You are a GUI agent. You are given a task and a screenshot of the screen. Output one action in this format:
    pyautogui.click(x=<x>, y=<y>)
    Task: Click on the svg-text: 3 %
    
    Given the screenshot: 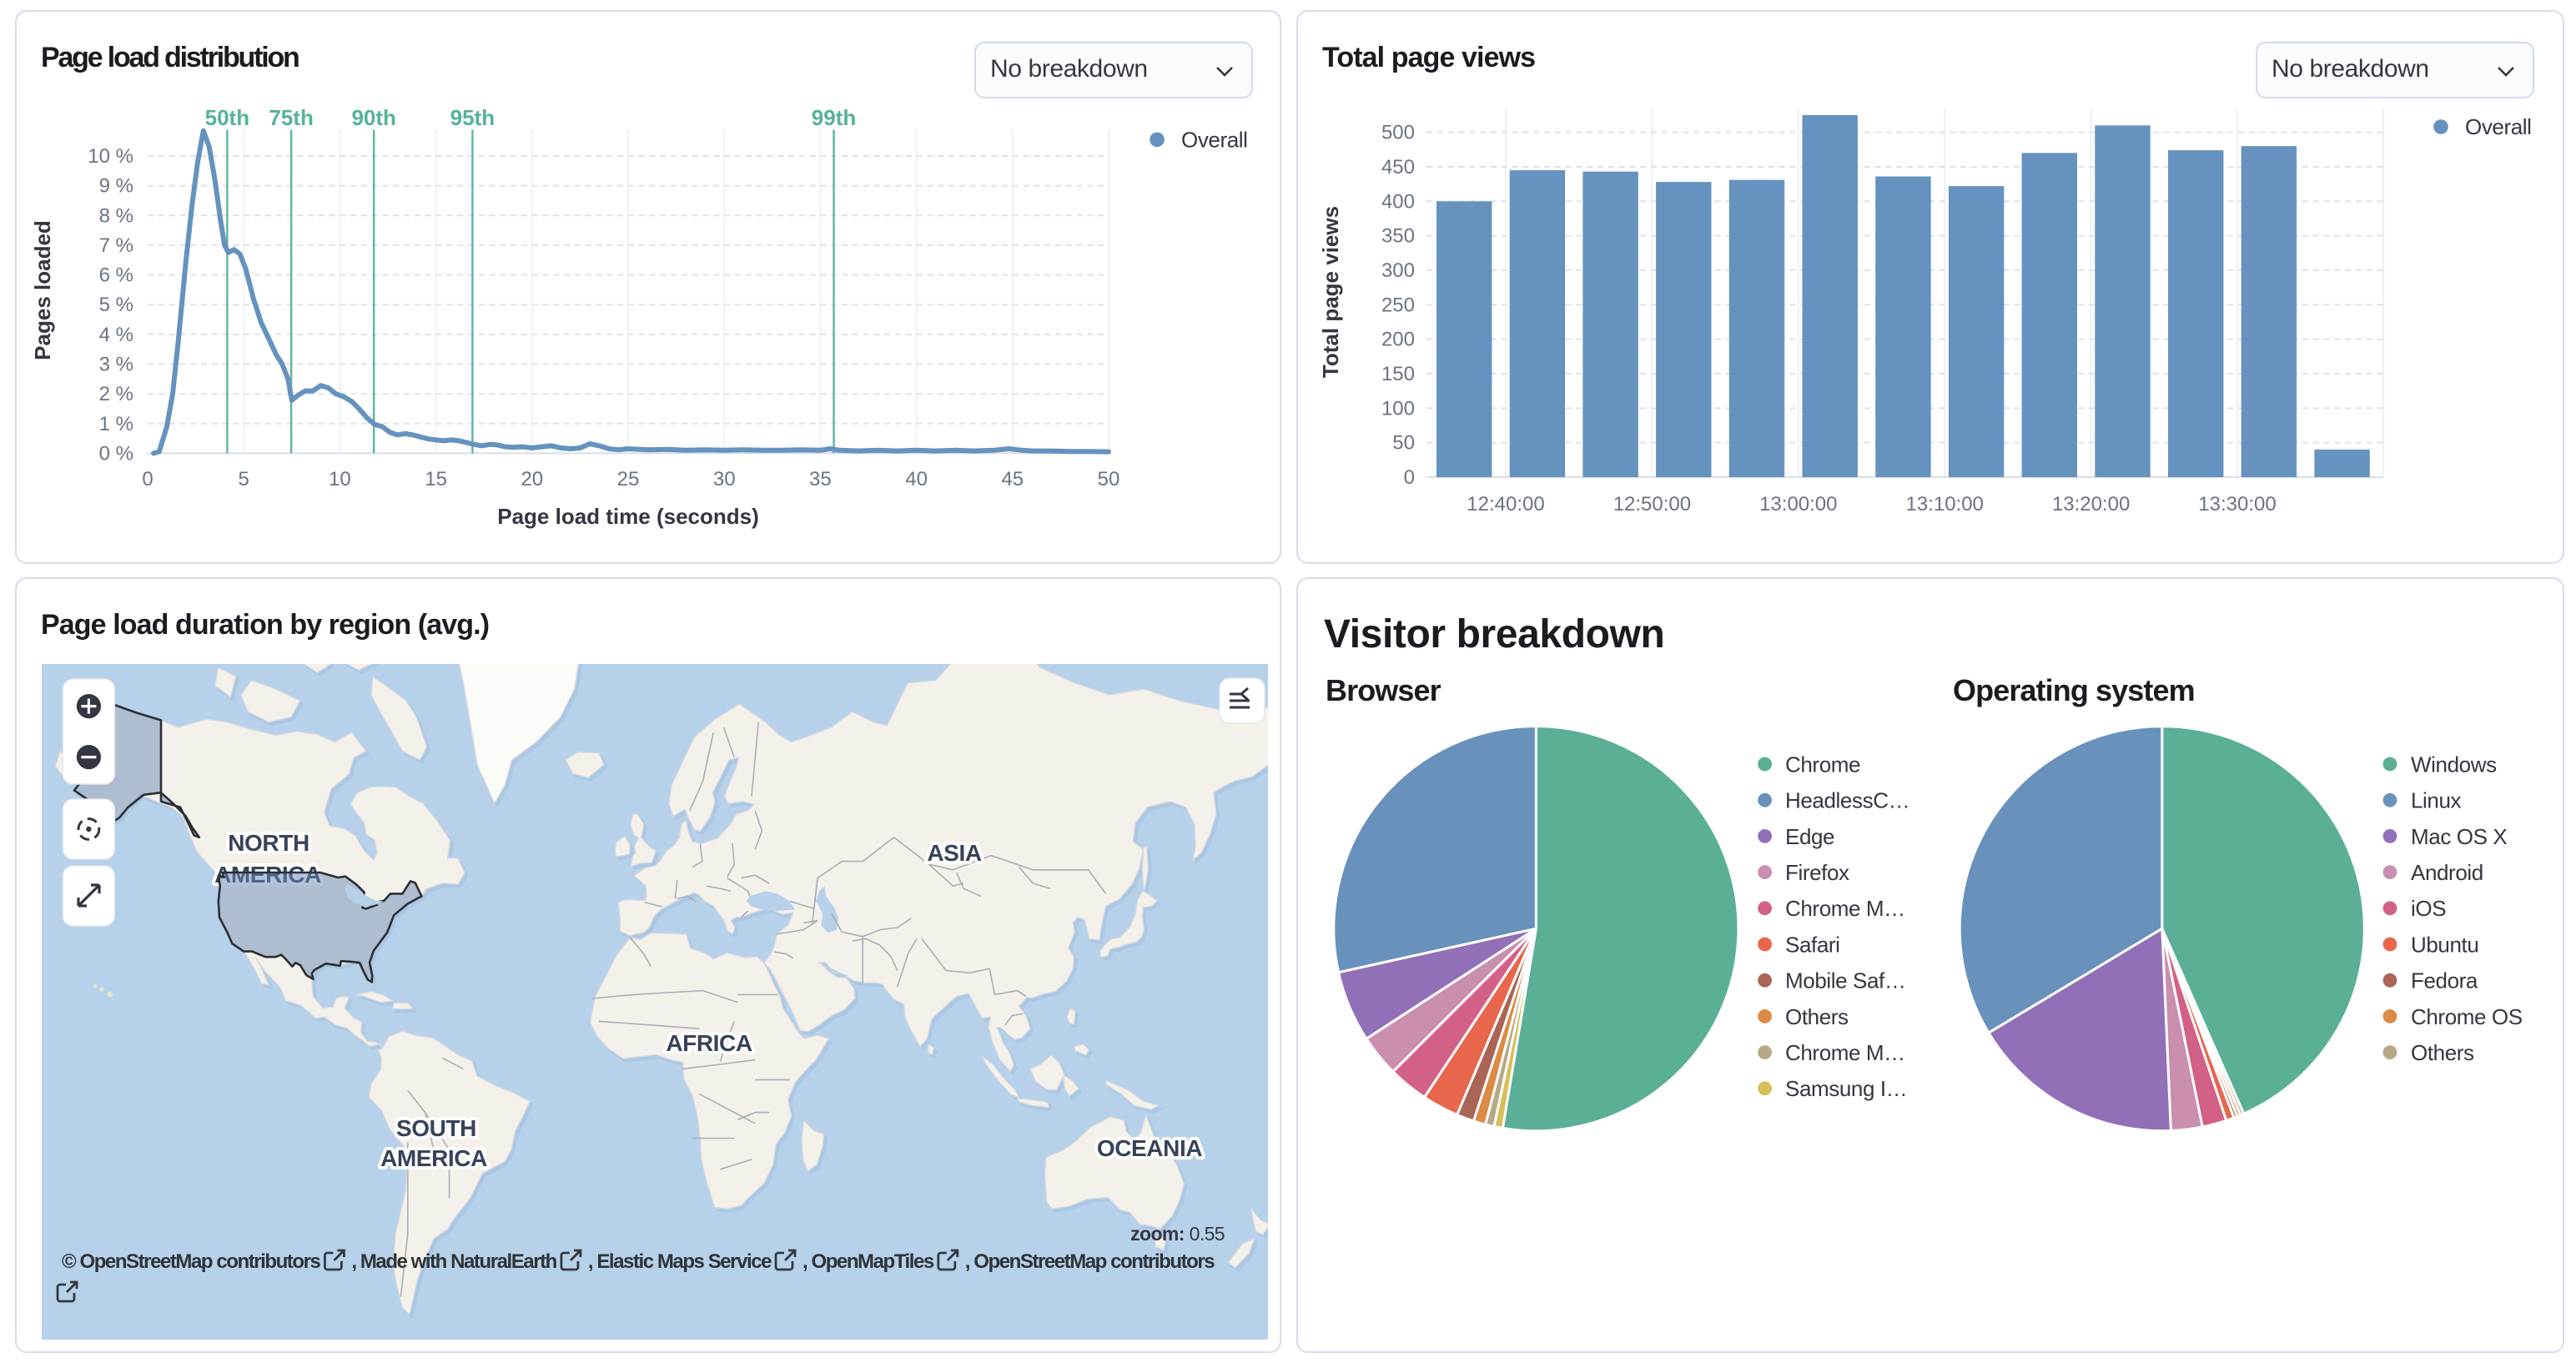 What is the action you would take?
    pyautogui.click(x=115, y=364)
    